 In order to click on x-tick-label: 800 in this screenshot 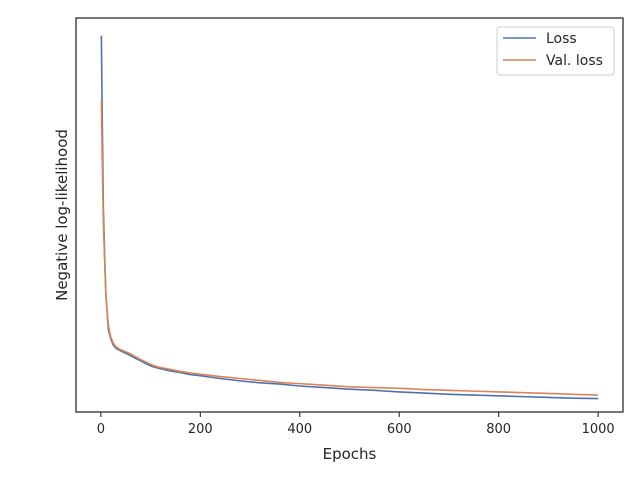, I will do `click(498, 429)`.